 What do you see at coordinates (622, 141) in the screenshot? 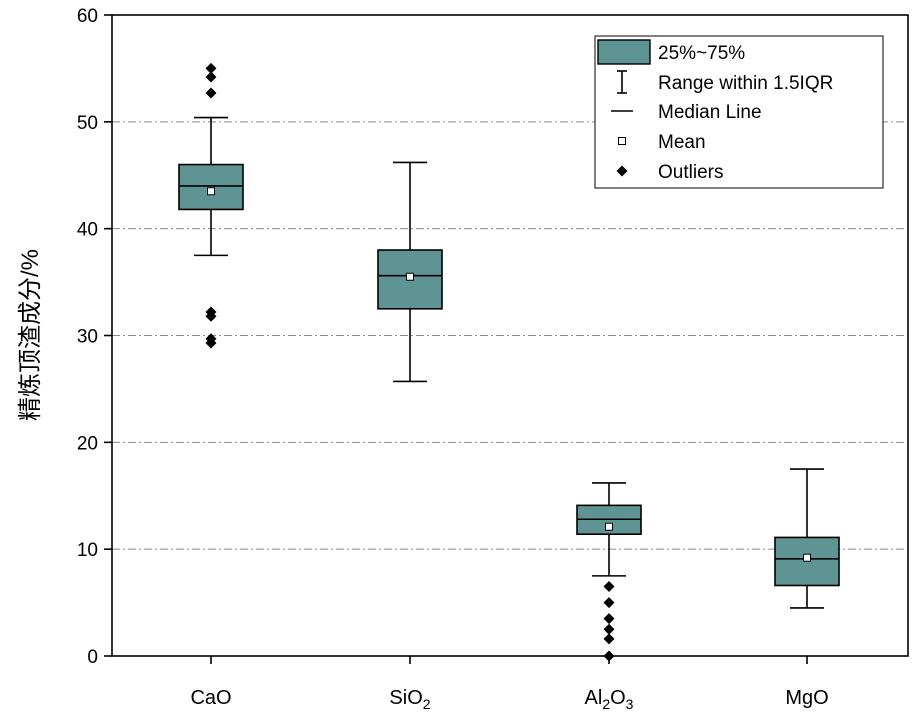
I see `legend-mean-symbol` at bounding box center [622, 141].